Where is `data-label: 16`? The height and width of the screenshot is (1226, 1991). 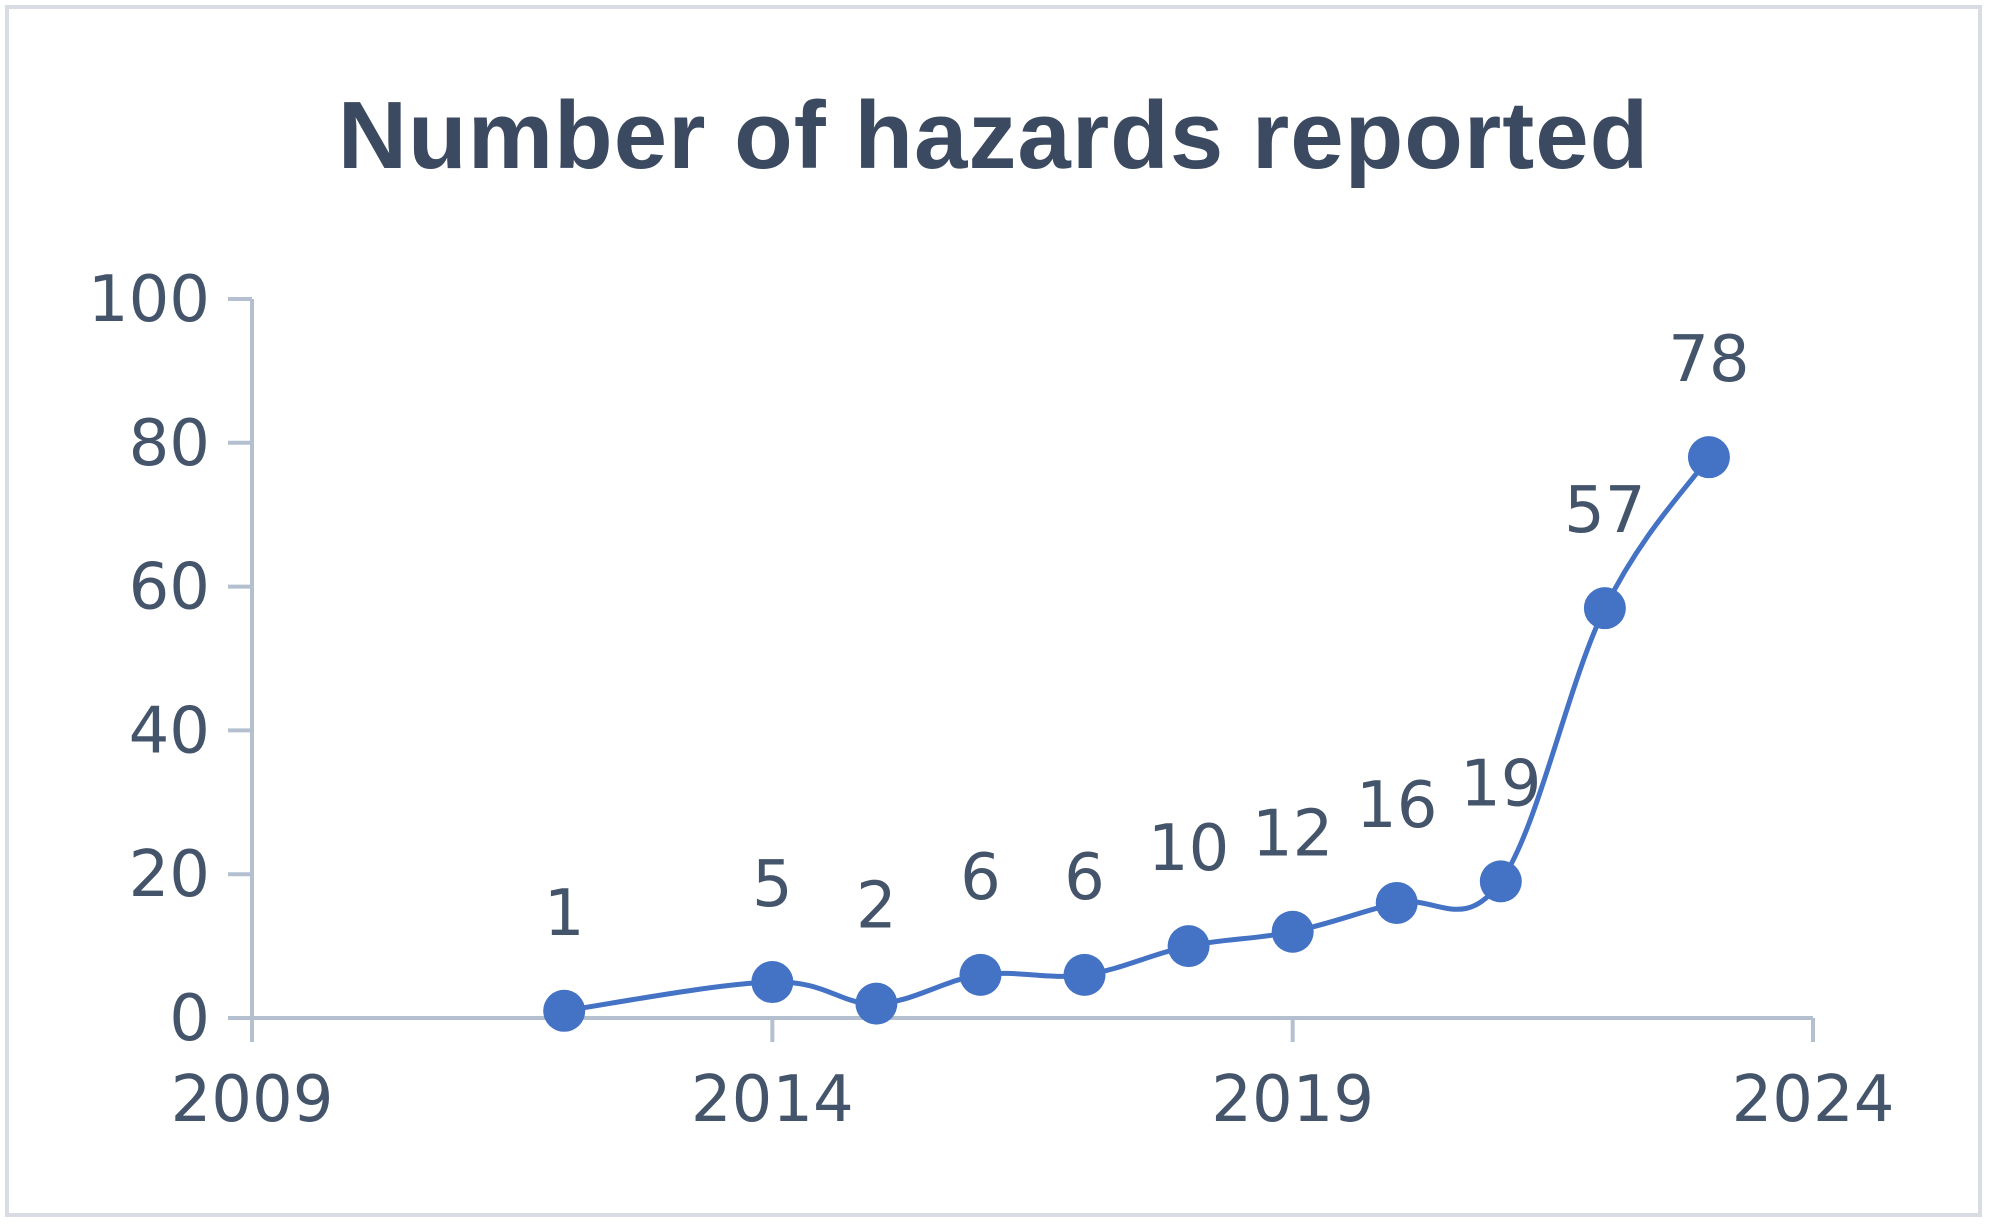 data-label: 16 is located at coordinates (1396, 806).